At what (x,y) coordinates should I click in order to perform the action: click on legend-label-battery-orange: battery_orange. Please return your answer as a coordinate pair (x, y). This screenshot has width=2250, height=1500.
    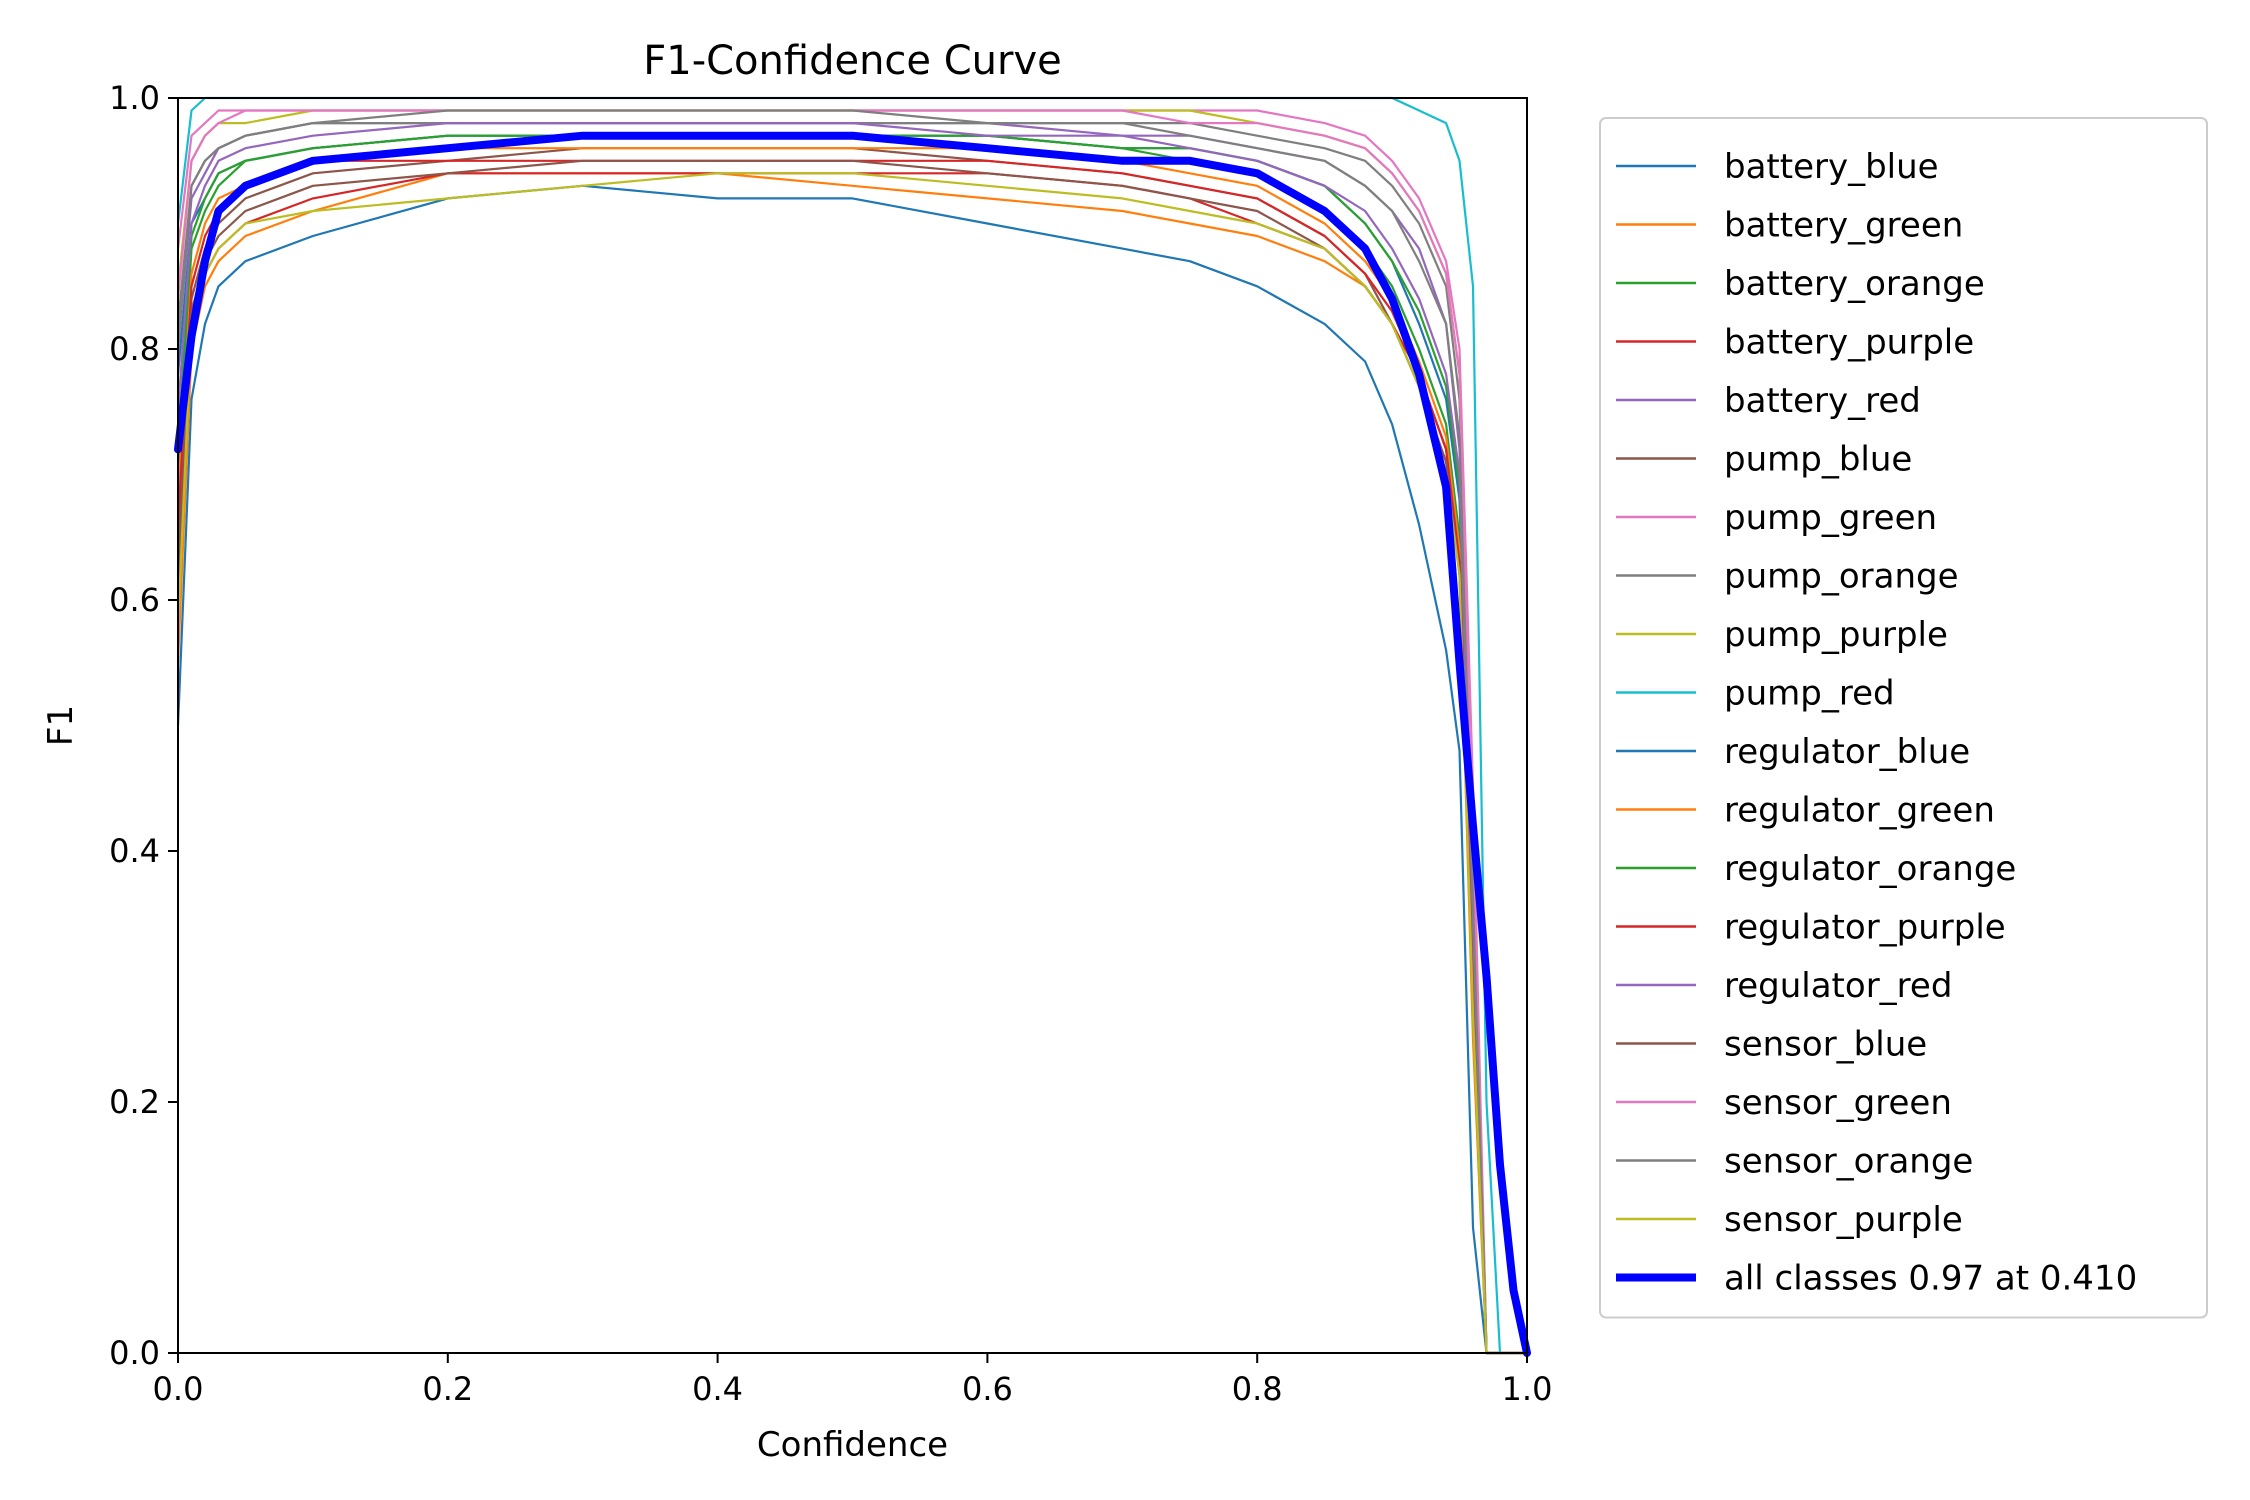
    Looking at the image, I should click on (1854, 284).